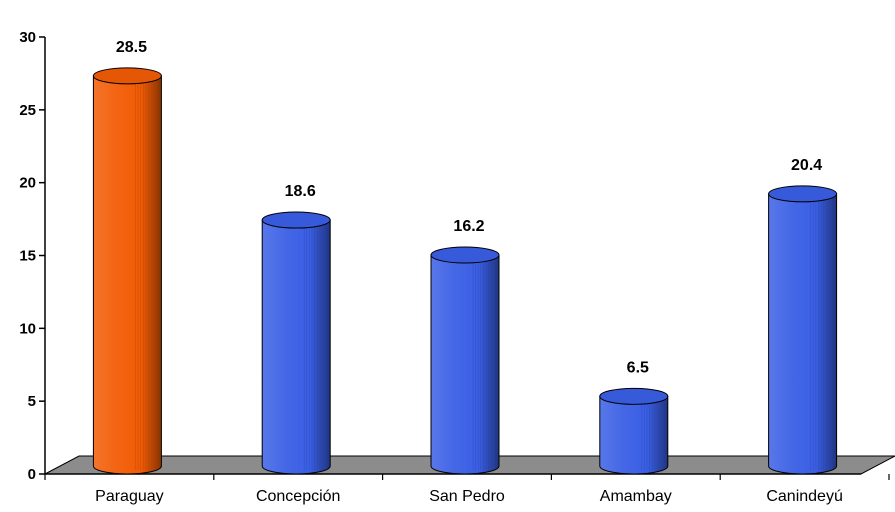 This screenshot has width=895, height=512. I want to click on bar-san-pedro, so click(465, 360).